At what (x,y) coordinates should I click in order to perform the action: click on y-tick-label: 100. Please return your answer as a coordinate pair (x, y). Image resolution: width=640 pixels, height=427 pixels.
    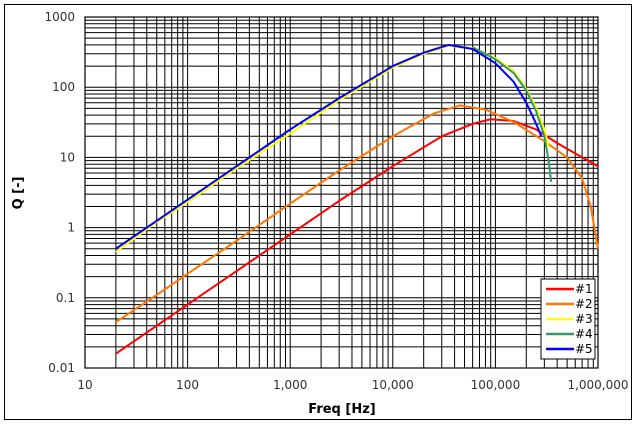
    Looking at the image, I should click on (63, 87).